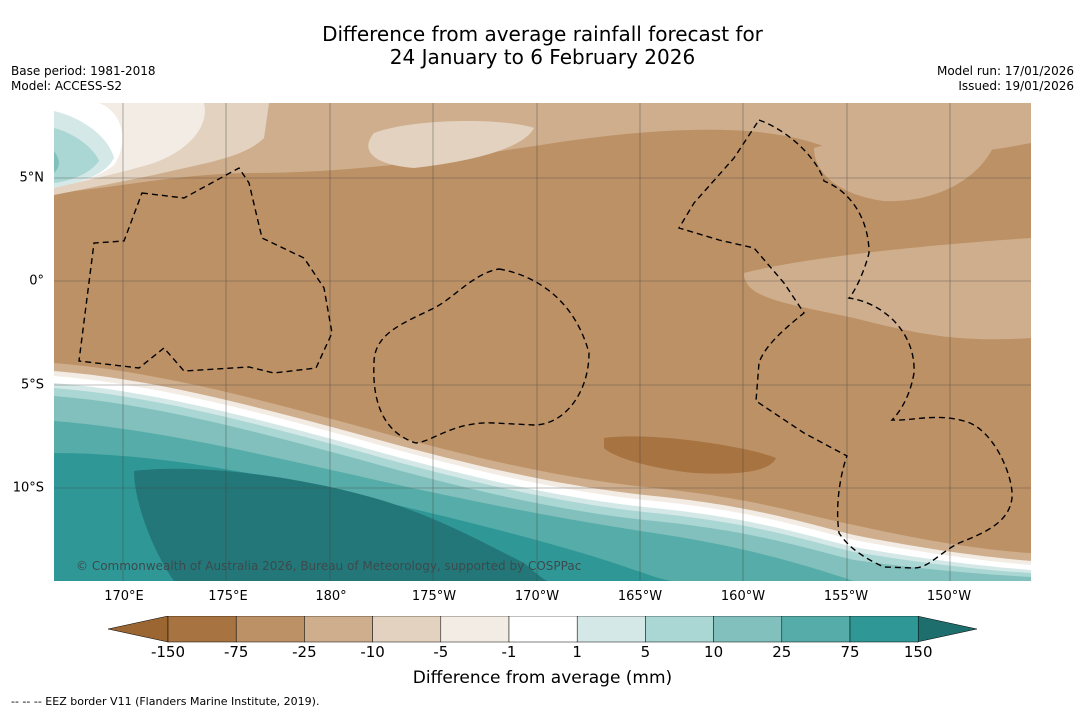 This screenshot has width=1085, height=713. What do you see at coordinates (542, 678) in the screenshot?
I see `colorbar-title: Difference from average (mm)` at bounding box center [542, 678].